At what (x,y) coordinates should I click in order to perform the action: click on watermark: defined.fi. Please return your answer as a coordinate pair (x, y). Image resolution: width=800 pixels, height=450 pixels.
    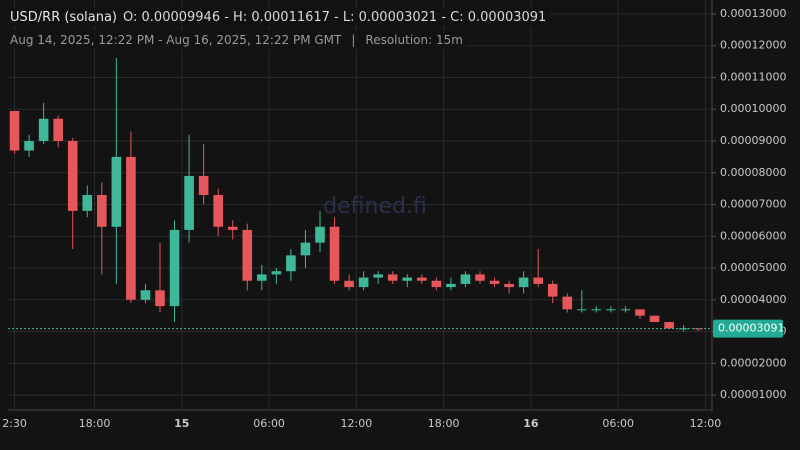
    Looking at the image, I should click on (375, 206).